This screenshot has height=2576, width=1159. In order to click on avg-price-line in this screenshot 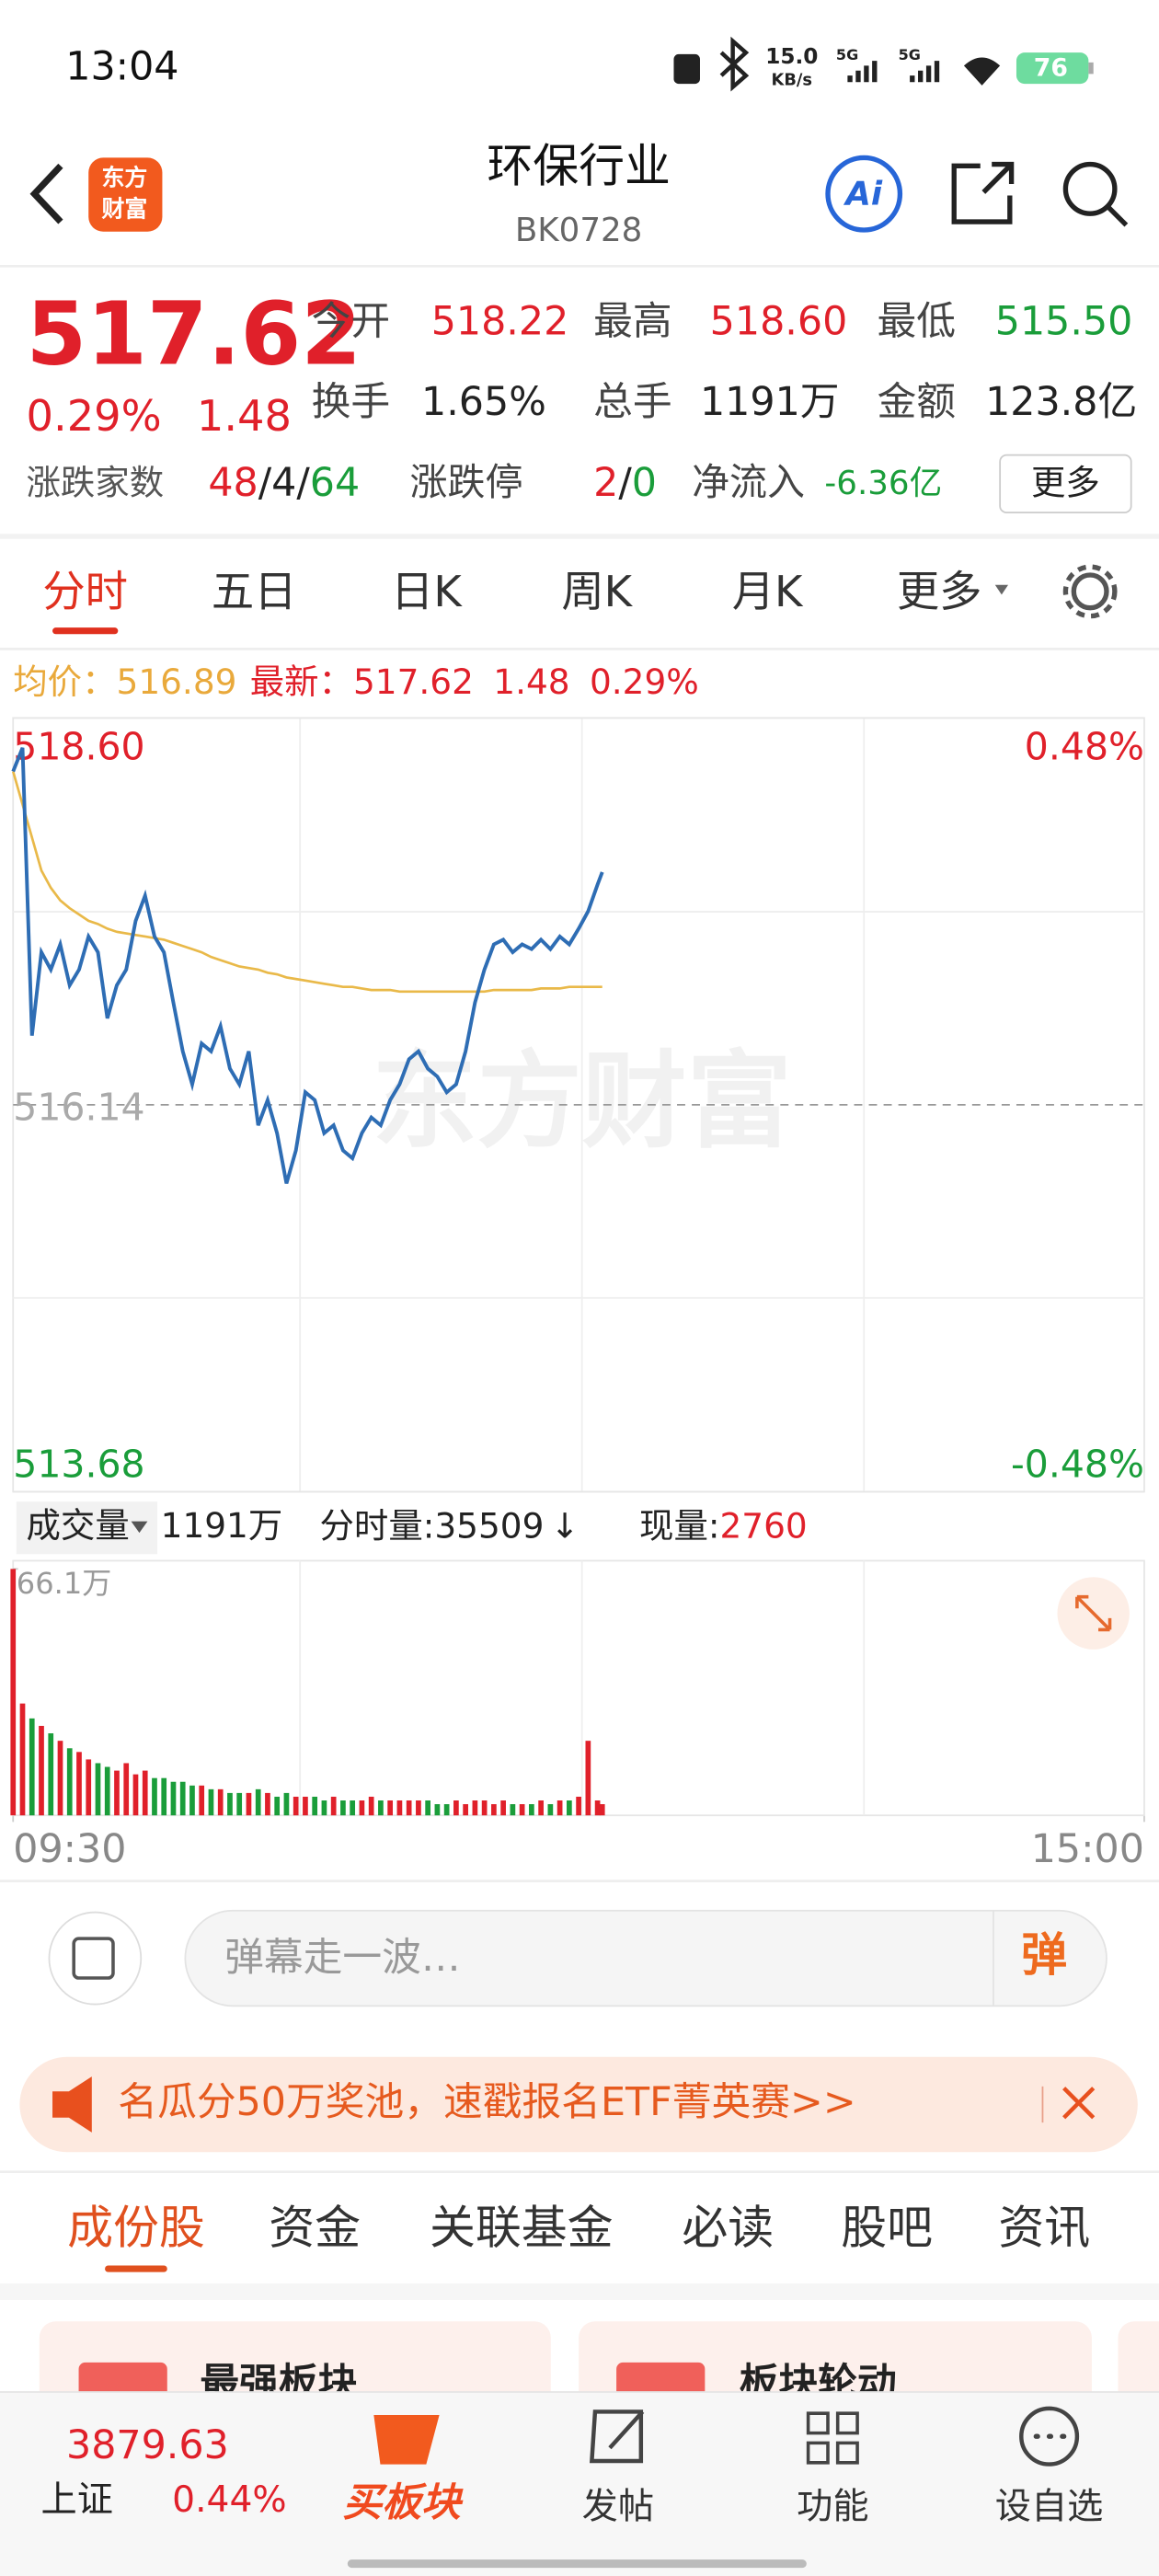, I will do `click(306, 882)`.